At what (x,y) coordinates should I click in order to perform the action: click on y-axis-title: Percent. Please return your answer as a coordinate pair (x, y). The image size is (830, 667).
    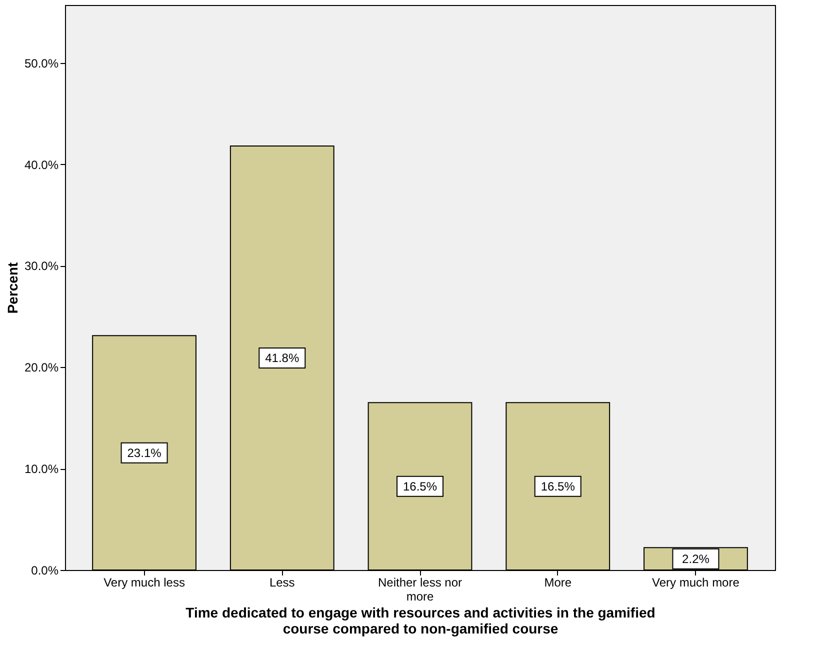
    Looking at the image, I should click on (12, 288).